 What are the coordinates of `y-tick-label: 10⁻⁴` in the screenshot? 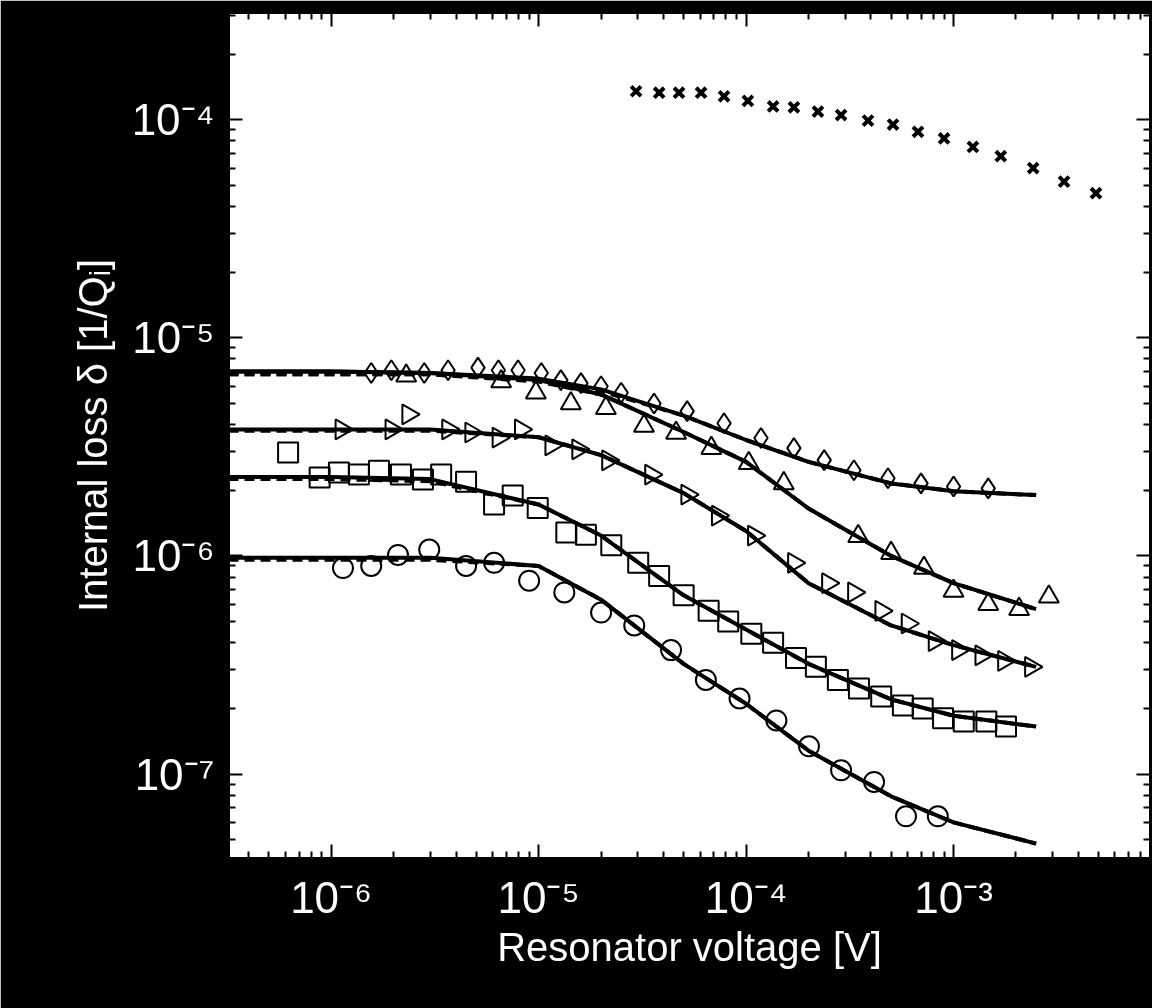 It's located at (173, 120).